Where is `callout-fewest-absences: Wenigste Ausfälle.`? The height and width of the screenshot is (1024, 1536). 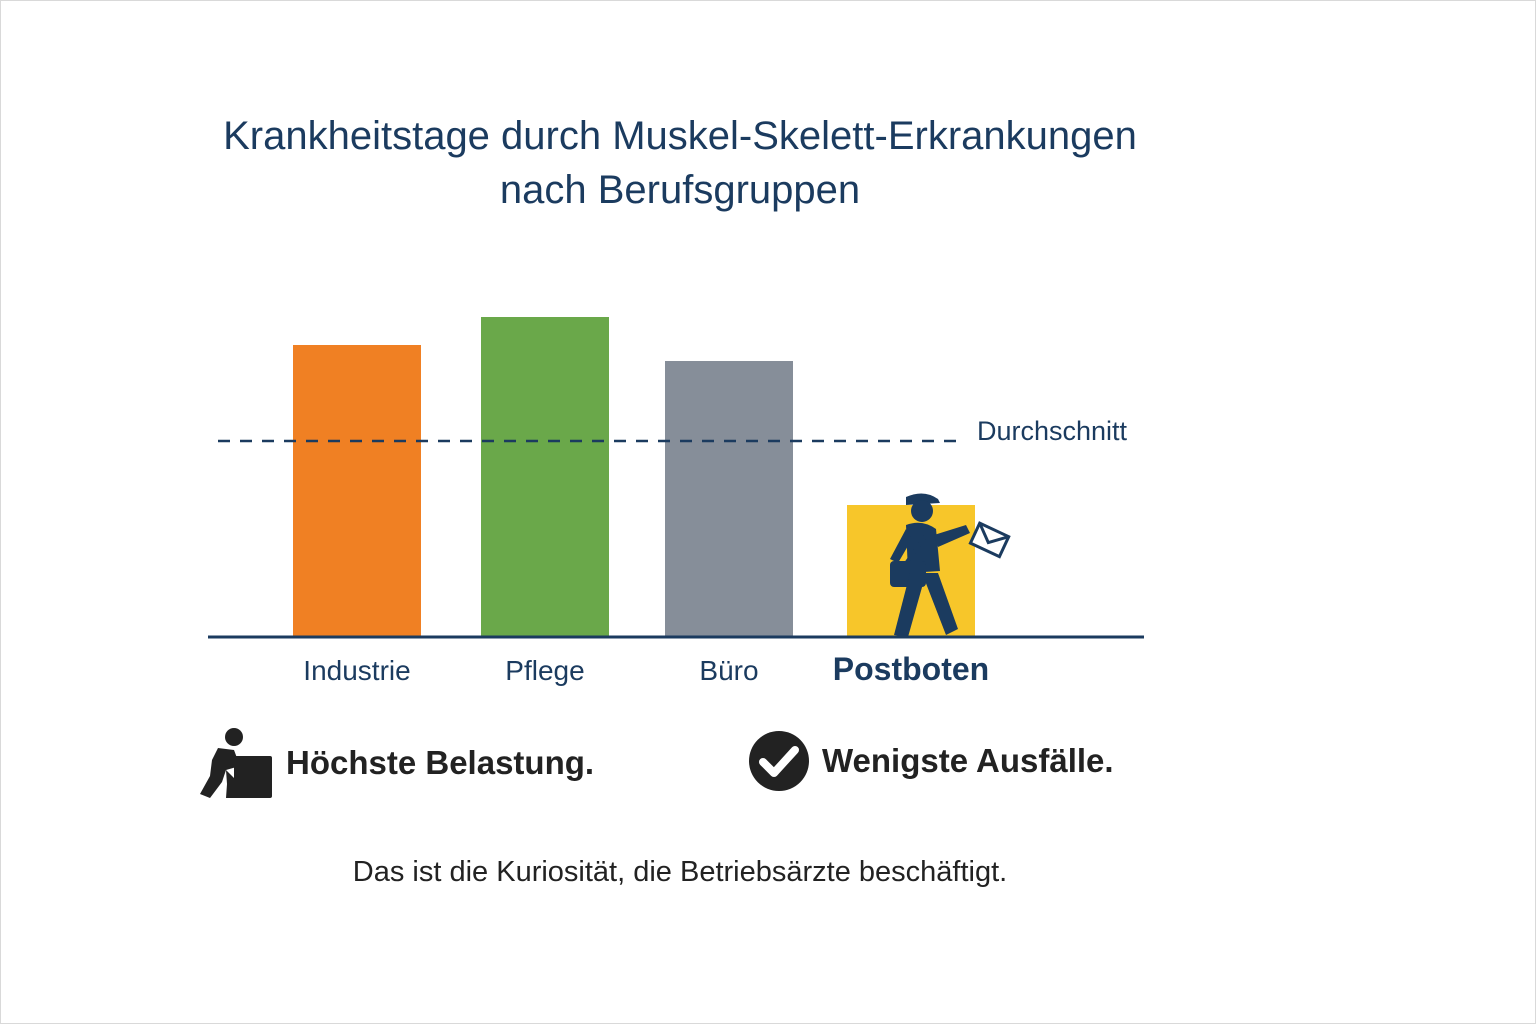
callout-fewest-absences: Wenigste Ausfälle. is located at coordinates (931, 761).